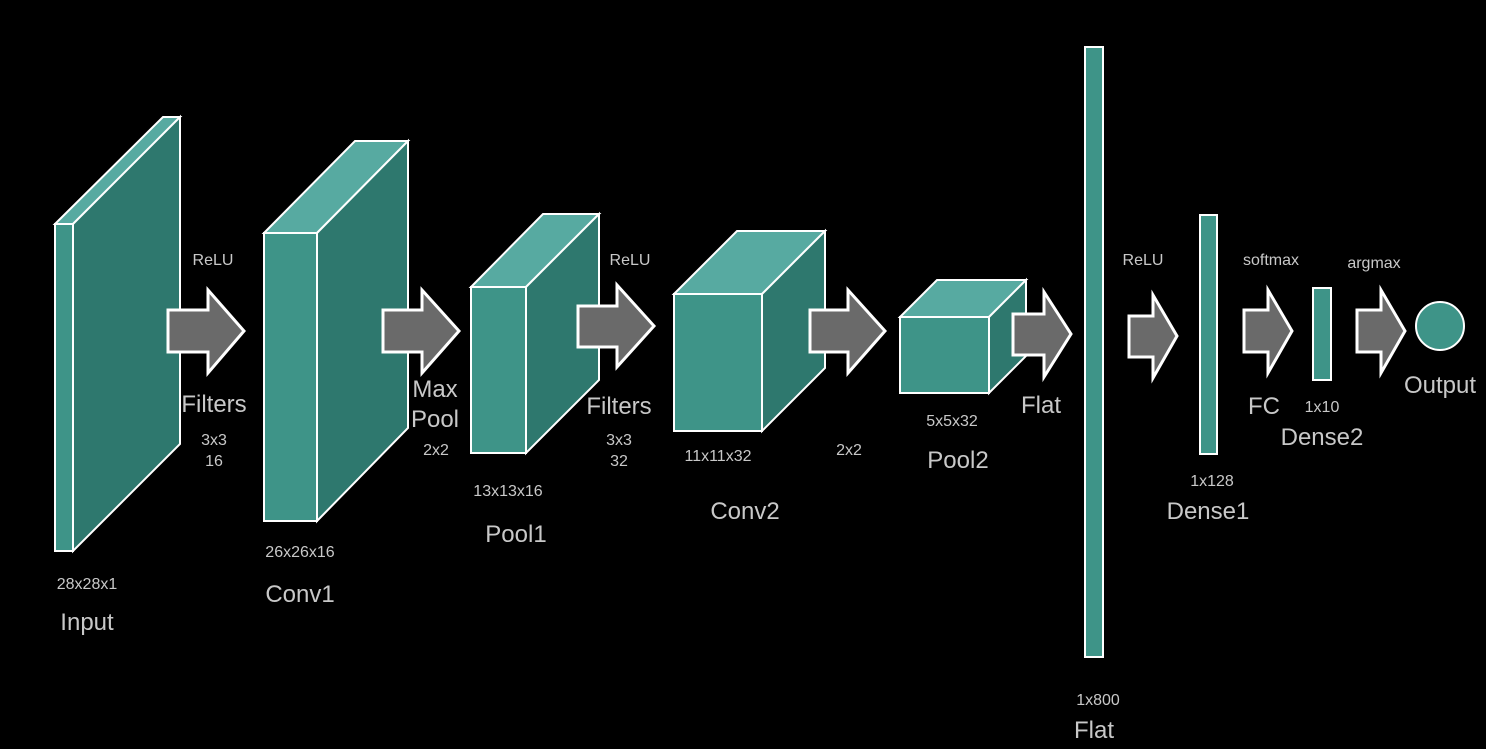  What do you see at coordinates (507, 491) in the screenshot?
I see `pool1-shape-label: 13x13x16` at bounding box center [507, 491].